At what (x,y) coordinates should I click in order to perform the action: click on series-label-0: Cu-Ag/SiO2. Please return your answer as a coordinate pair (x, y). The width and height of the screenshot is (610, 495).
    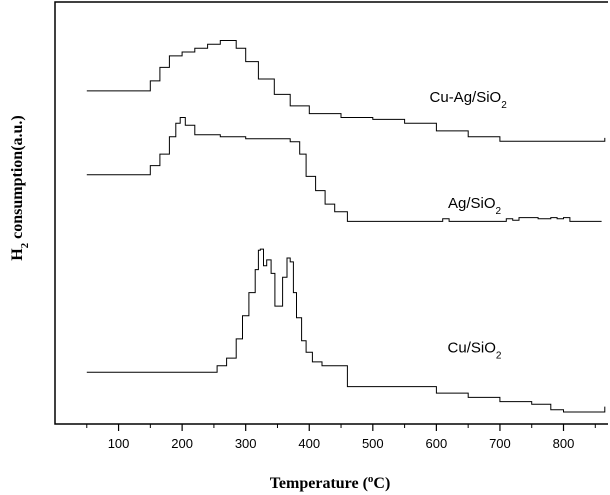
    Looking at the image, I should click on (469, 100).